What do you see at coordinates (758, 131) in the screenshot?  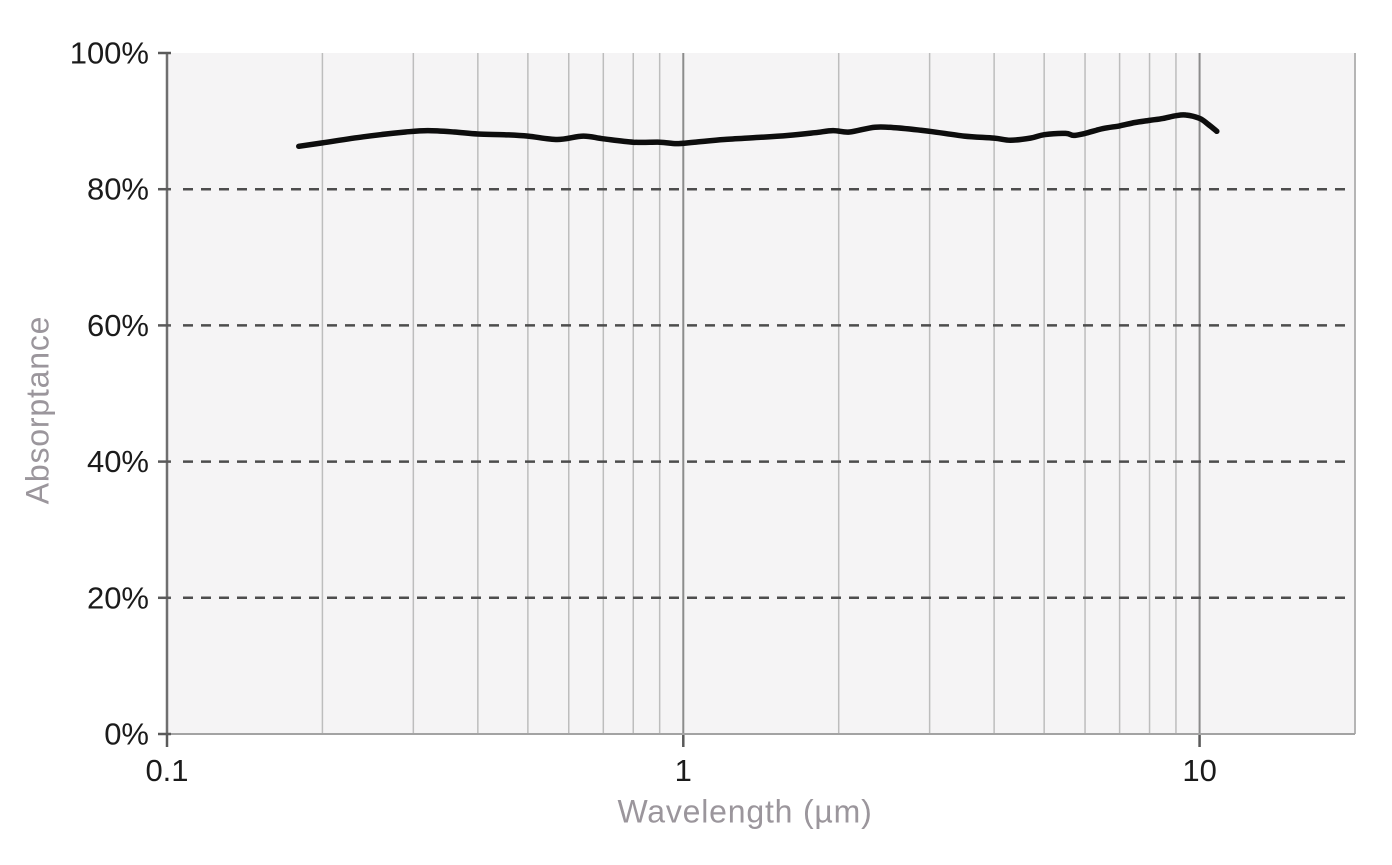 I see `absorptance-curve` at bounding box center [758, 131].